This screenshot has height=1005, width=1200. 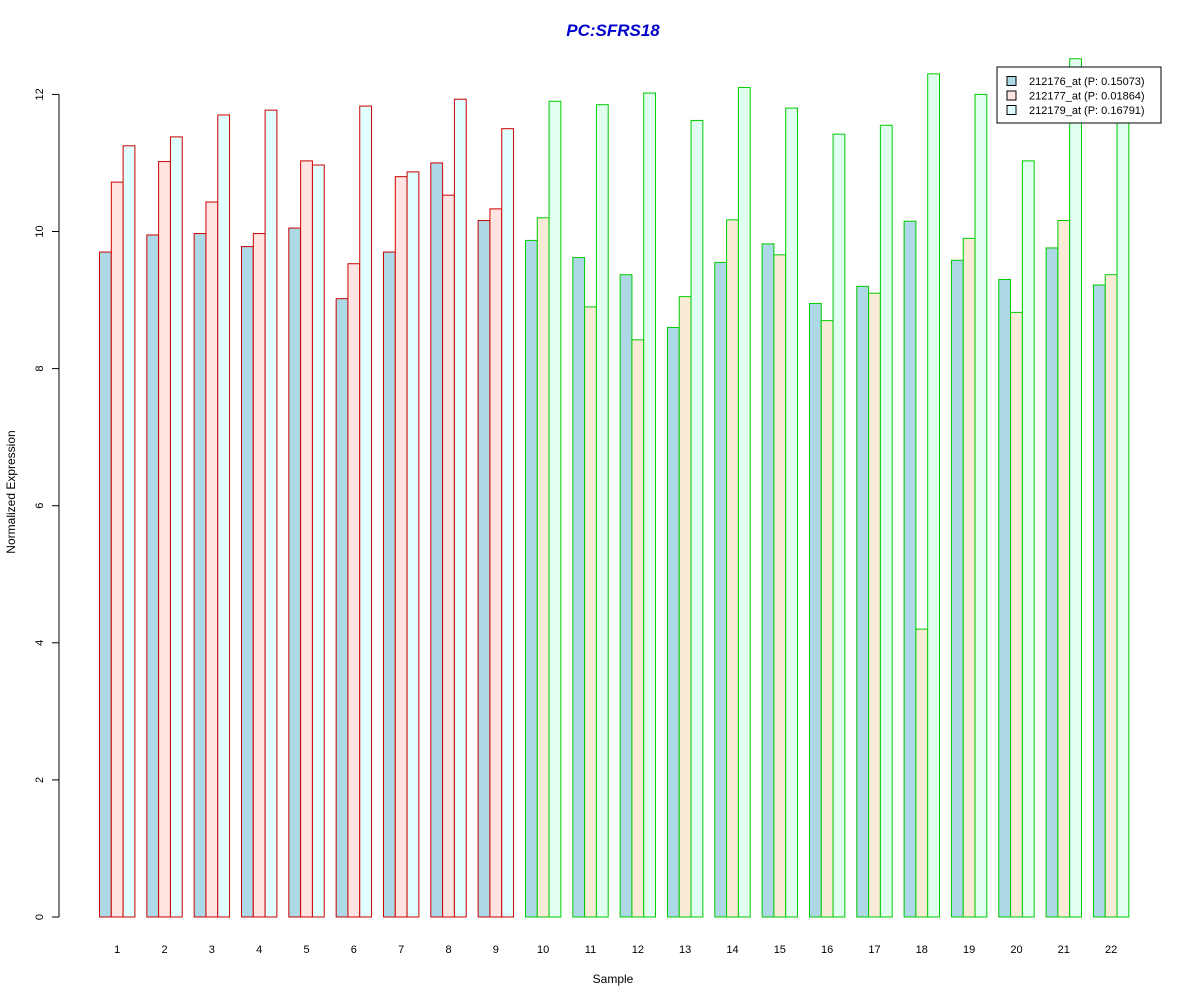 I want to click on legend-label-2: 212177_at (P: 0.01864), so click(x=1087, y=97).